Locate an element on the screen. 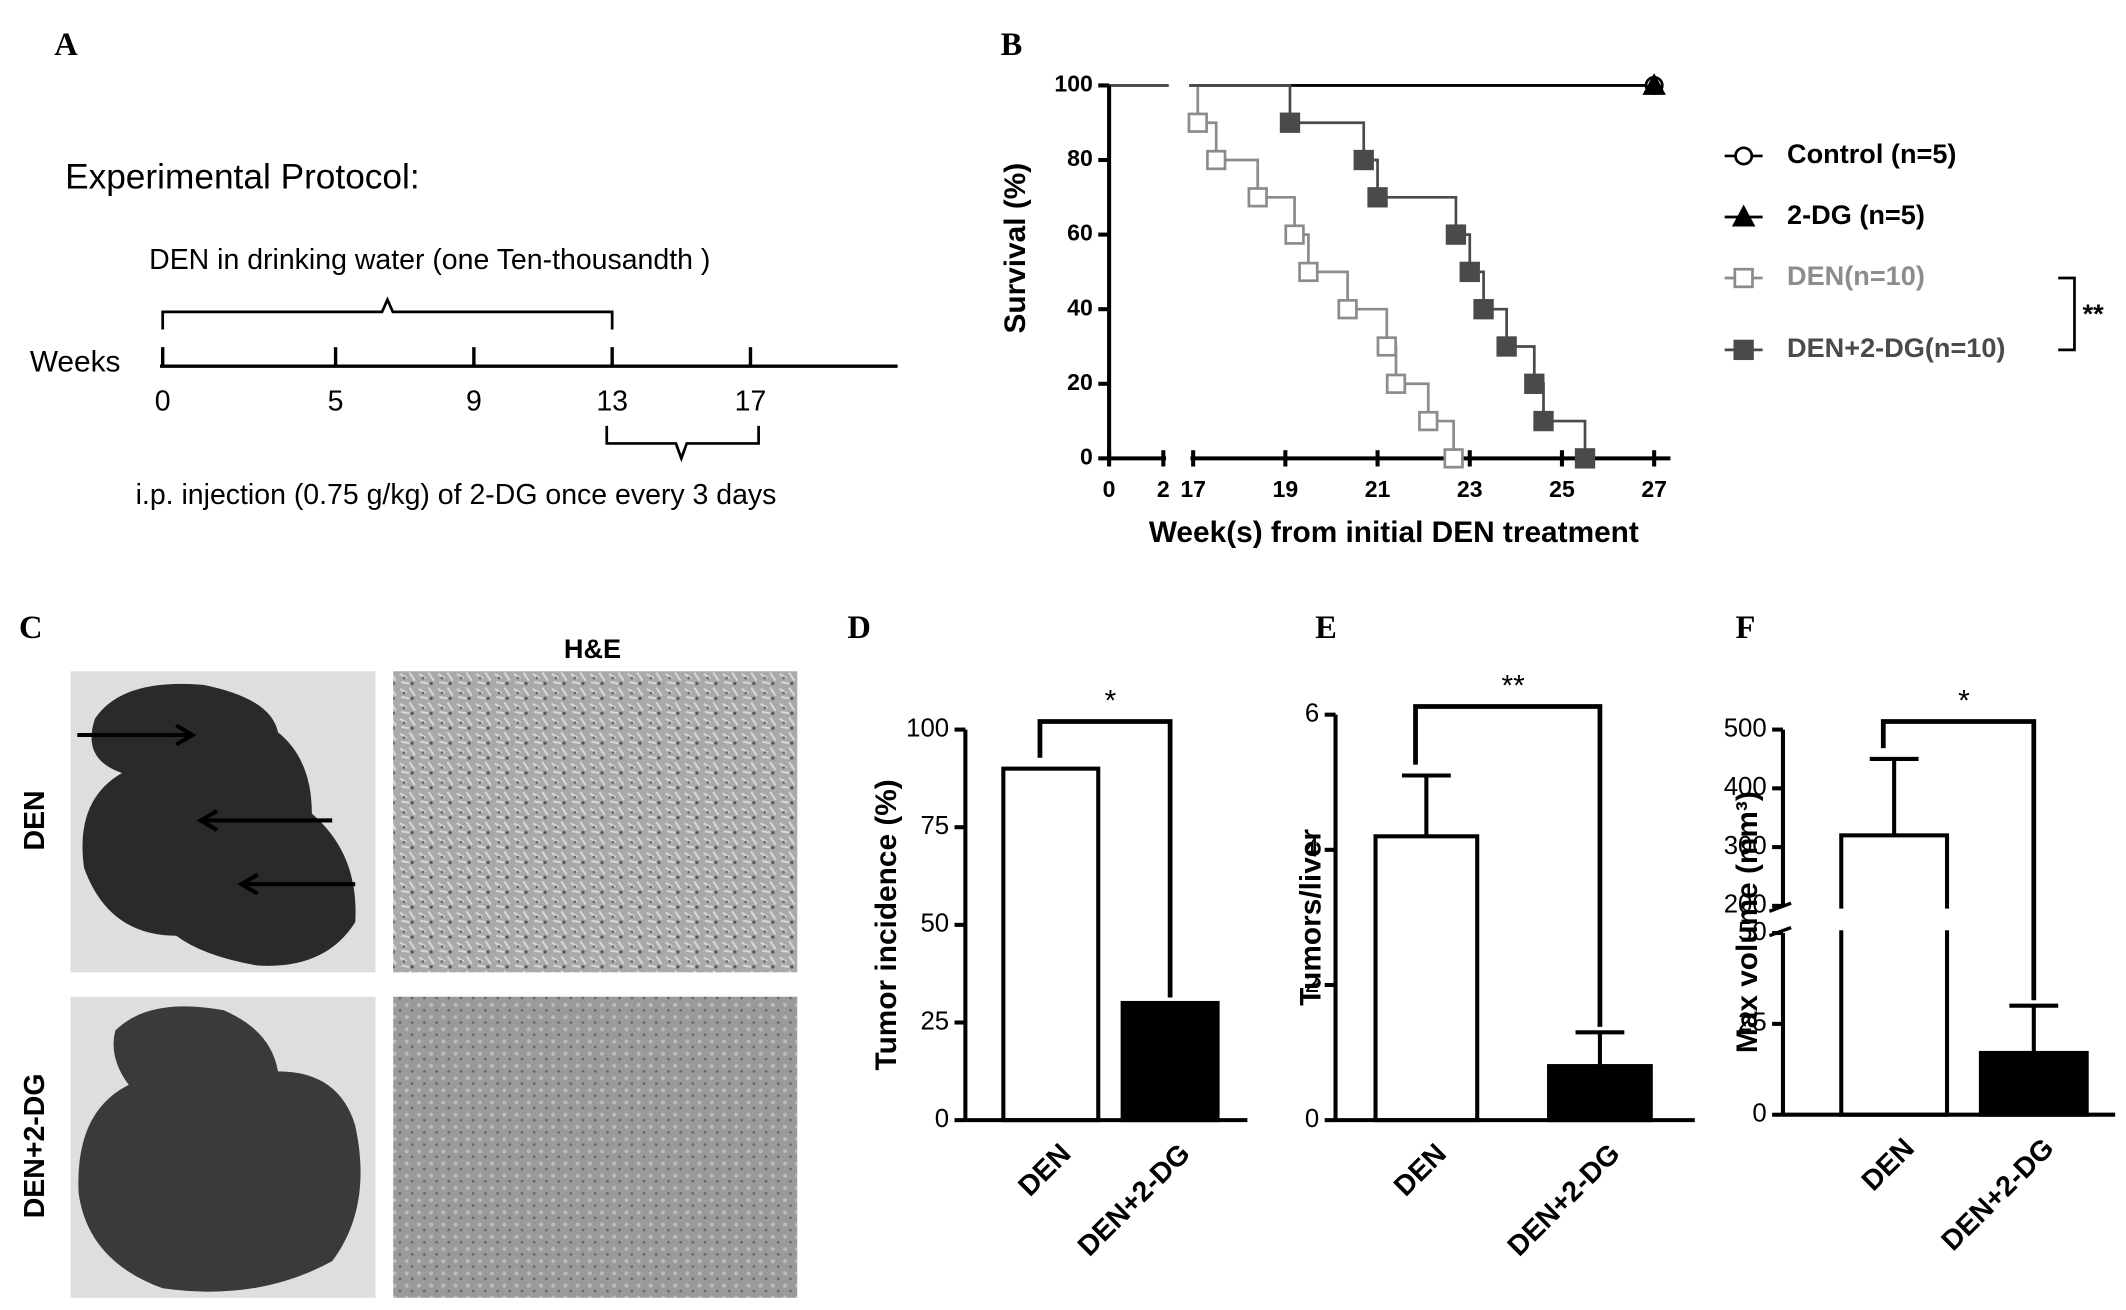 This screenshot has width=2126, height=1310. liver-den is located at coordinates (219, 824).